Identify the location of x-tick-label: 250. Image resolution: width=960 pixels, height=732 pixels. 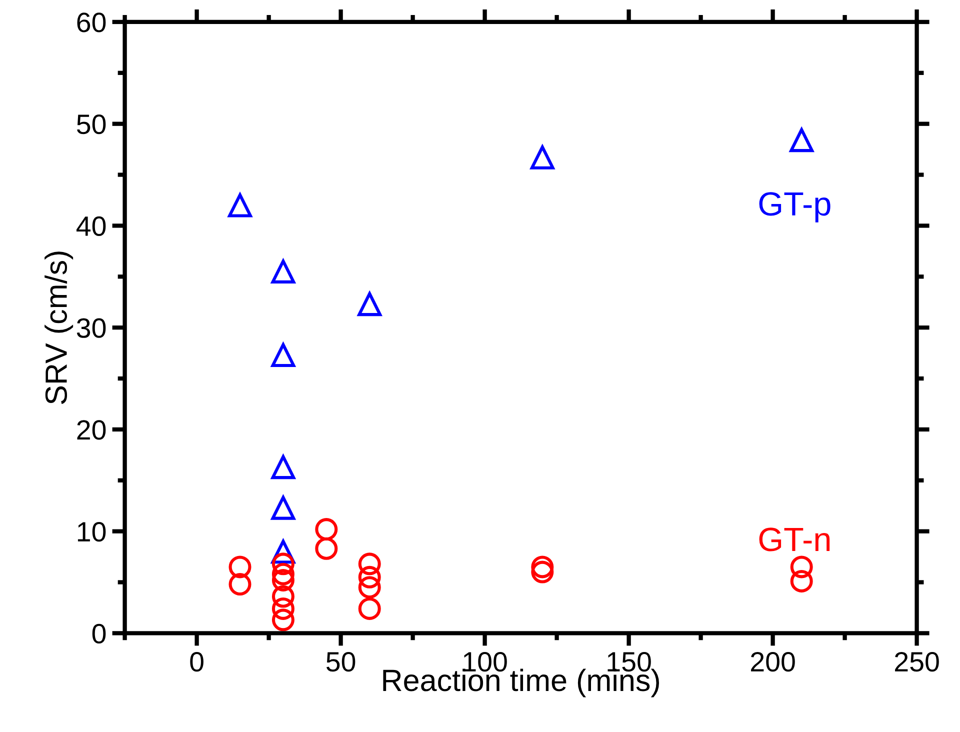
(917, 662).